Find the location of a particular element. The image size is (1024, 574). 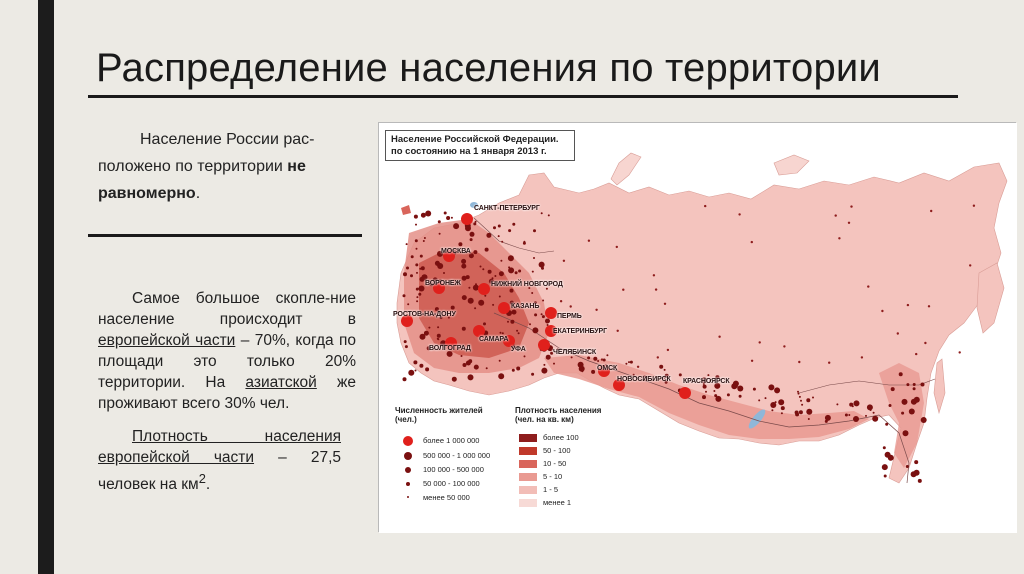

legend-density-label-1: более 100 is located at coordinates (561, 437).